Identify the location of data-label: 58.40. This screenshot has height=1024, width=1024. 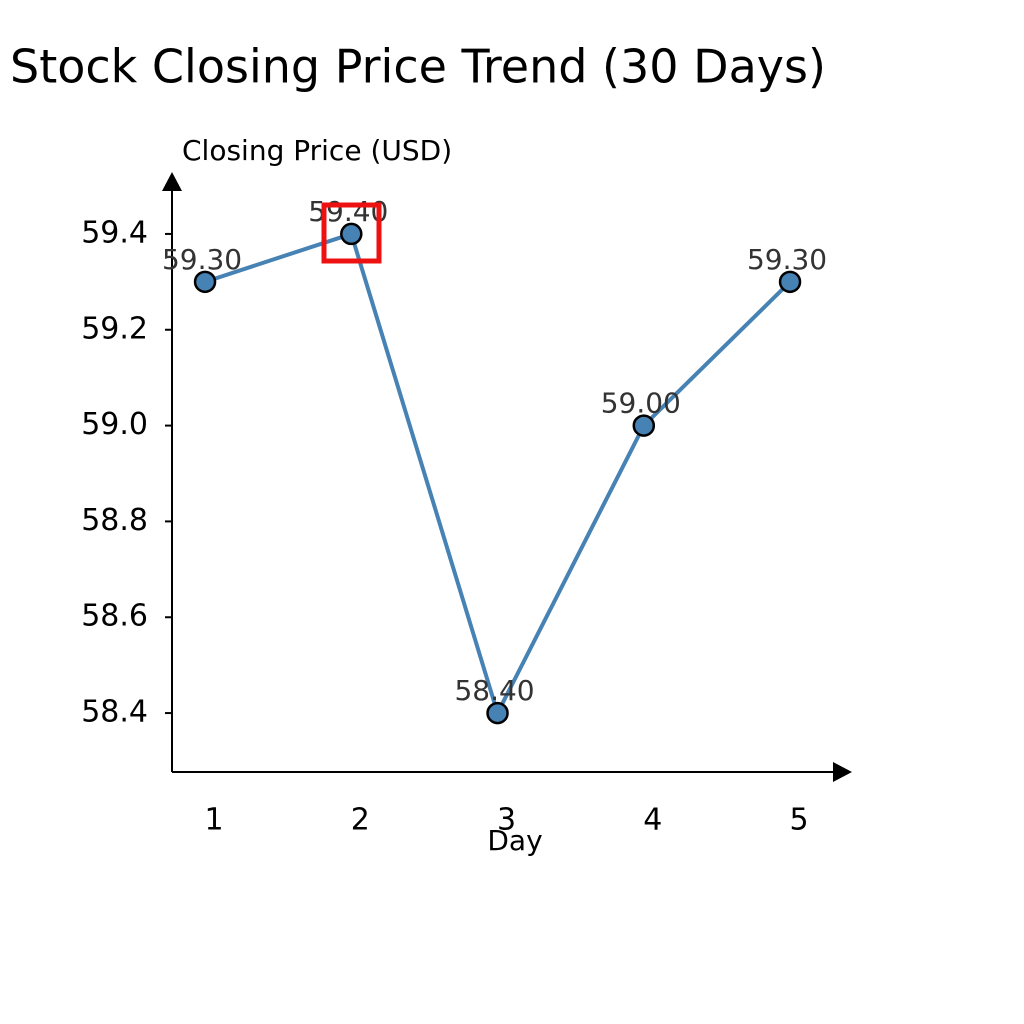
(494, 690).